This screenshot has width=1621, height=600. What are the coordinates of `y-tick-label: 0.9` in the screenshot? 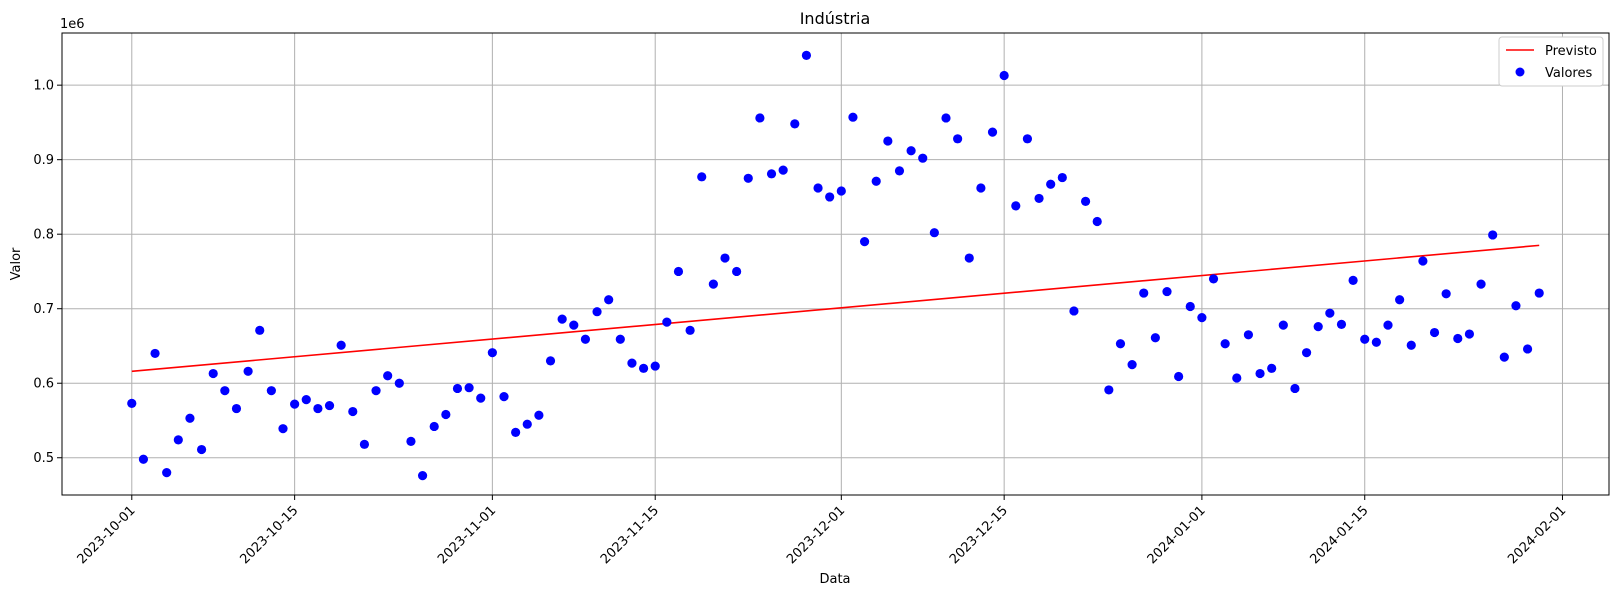 It's located at (43, 160).